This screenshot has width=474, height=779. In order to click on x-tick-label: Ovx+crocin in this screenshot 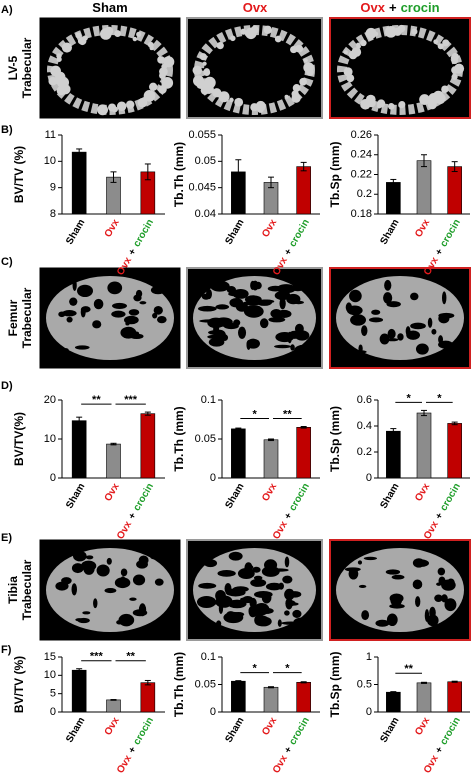, I will do `click(135, 511)`.